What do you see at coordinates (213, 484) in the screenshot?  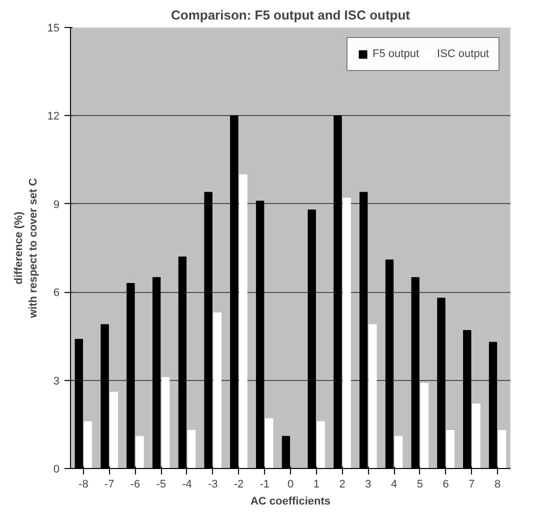 I see `x-tick-label: -3` at bounding box center [213, 484].